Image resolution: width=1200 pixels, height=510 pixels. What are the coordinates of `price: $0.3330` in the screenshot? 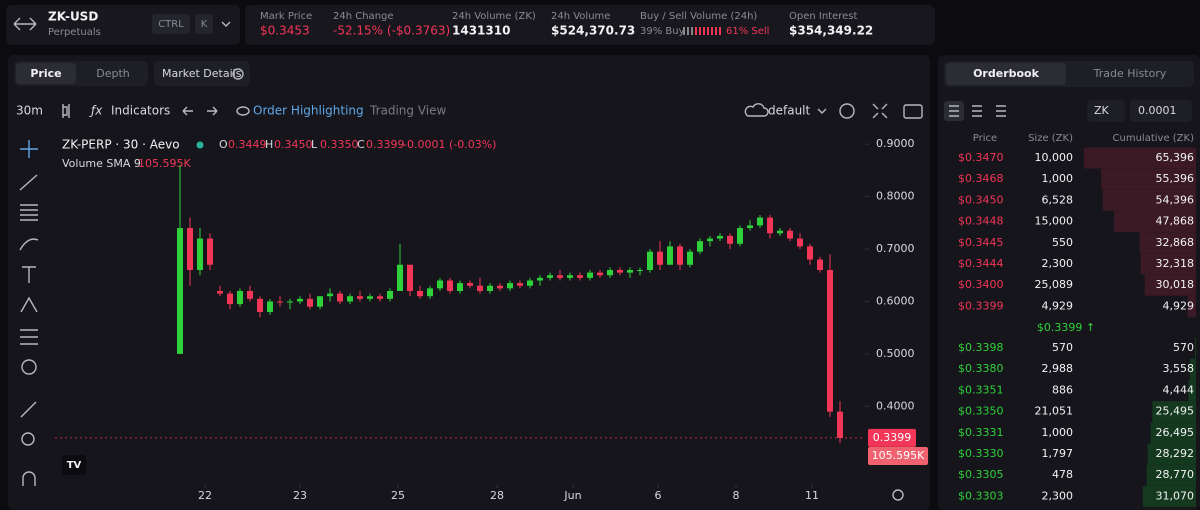 It's located at (981, 453).